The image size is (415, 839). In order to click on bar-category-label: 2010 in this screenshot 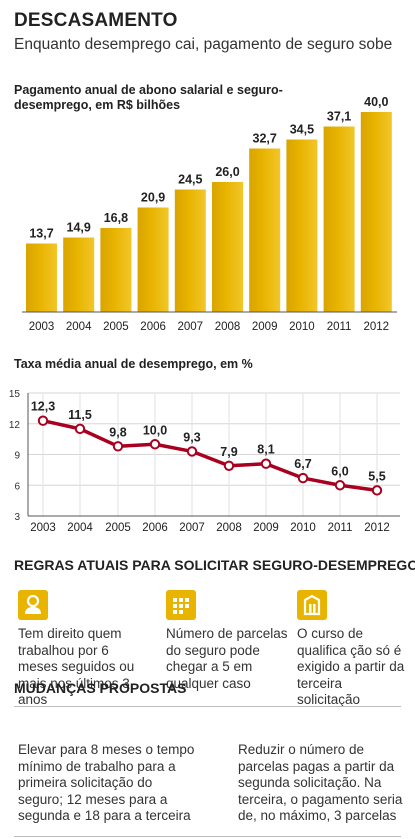, I will do `click(302, 327)`.